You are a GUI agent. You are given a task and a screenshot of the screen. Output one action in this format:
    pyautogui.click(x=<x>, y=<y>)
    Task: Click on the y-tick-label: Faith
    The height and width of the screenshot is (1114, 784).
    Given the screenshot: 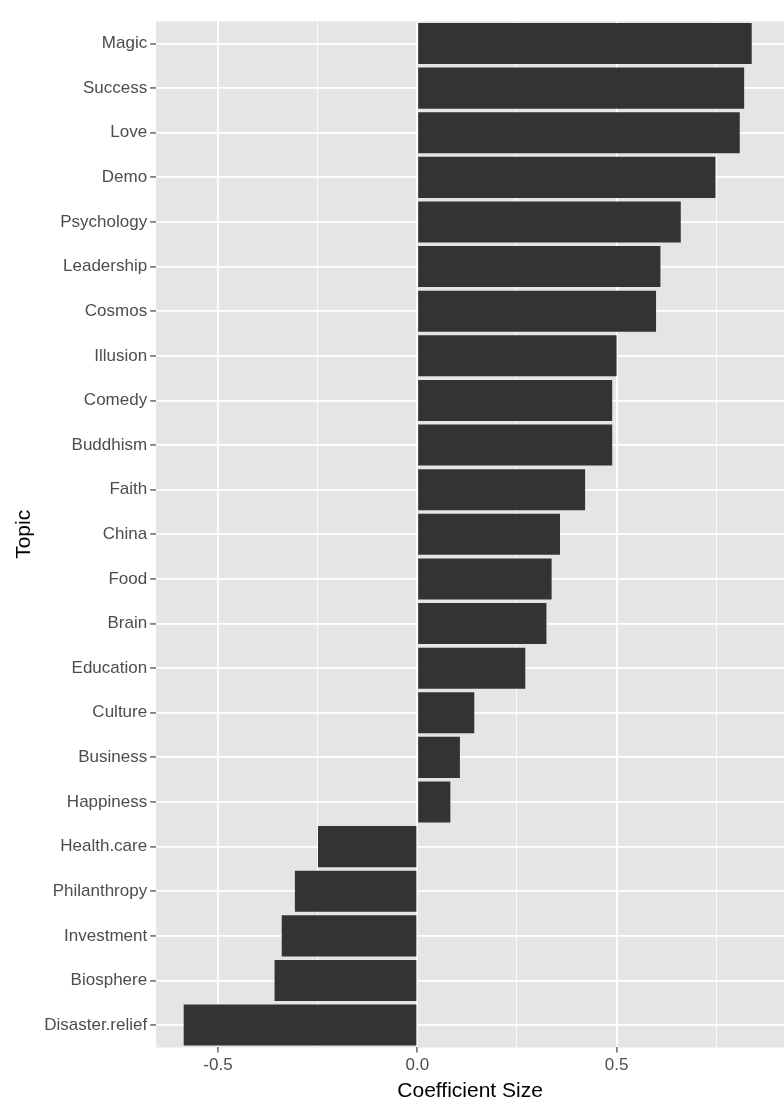 What is the action you would take?
    pyautogui.click(x=128, y=489)
    